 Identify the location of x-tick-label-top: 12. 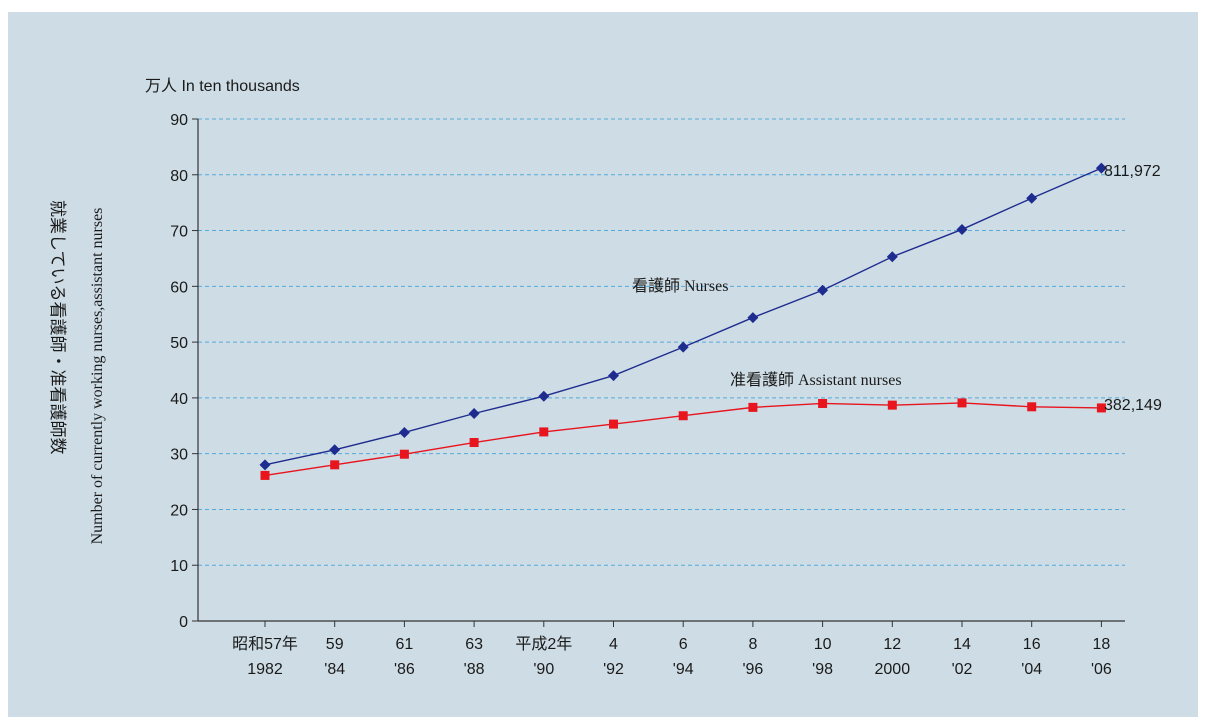
(892, 644).